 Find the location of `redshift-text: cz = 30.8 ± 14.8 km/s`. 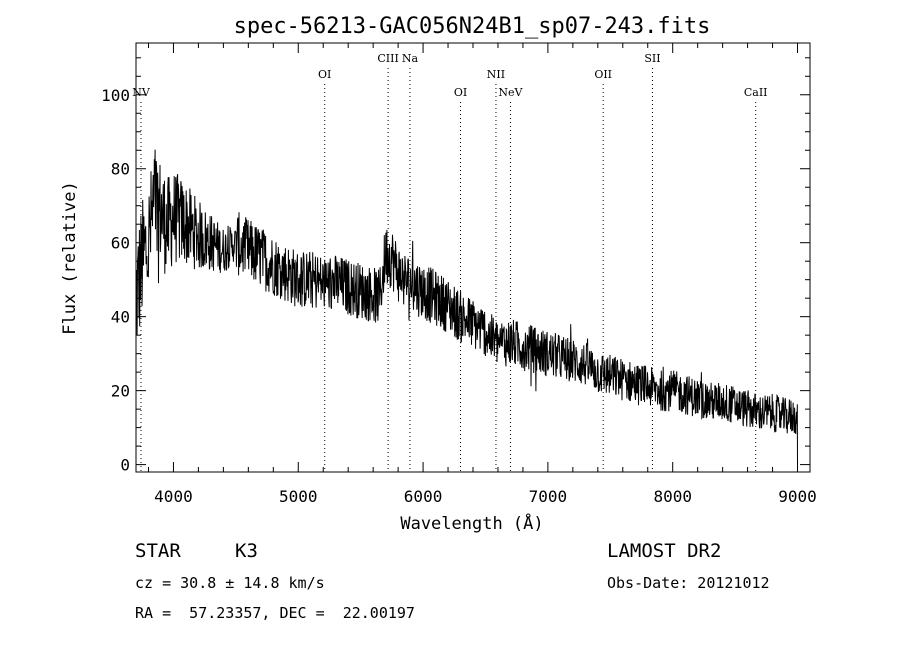

redshift-text: cz = 30.8 ± 14.8 km/s is located at coordinates (230, 583).